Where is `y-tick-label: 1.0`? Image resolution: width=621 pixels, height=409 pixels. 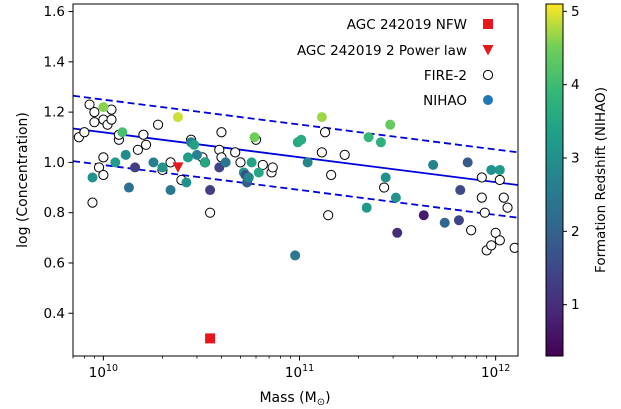
y-tick-label: 1.0 is located at coordinates (54, 163).